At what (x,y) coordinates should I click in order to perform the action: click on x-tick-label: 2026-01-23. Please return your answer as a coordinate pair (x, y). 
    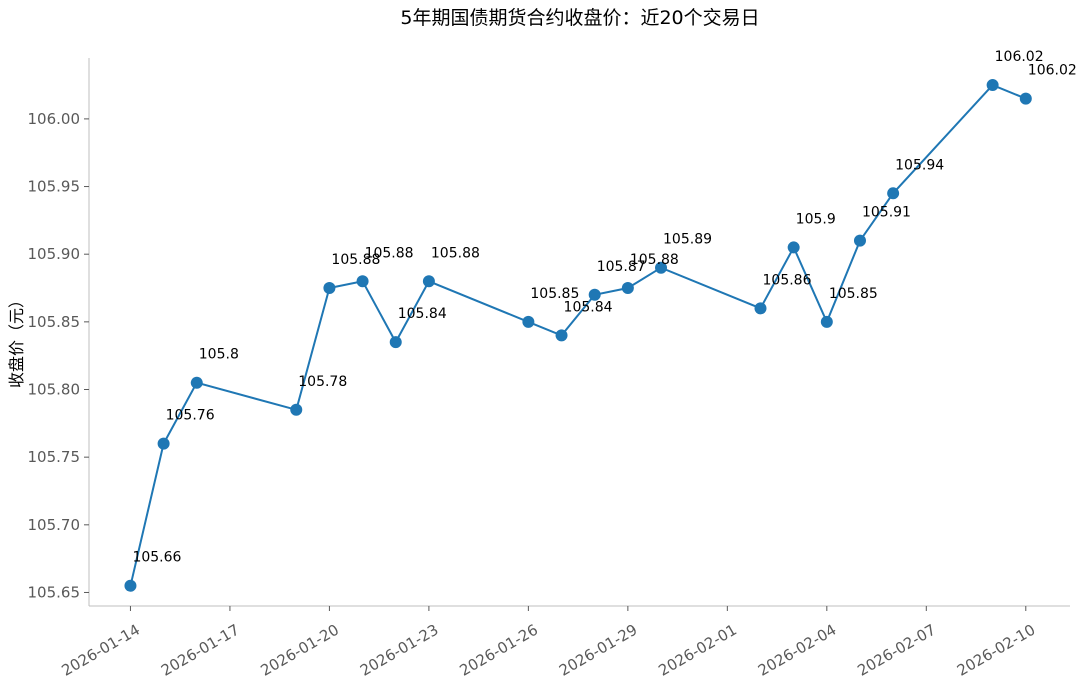
    Looking at the image, I should click on (399, 650).